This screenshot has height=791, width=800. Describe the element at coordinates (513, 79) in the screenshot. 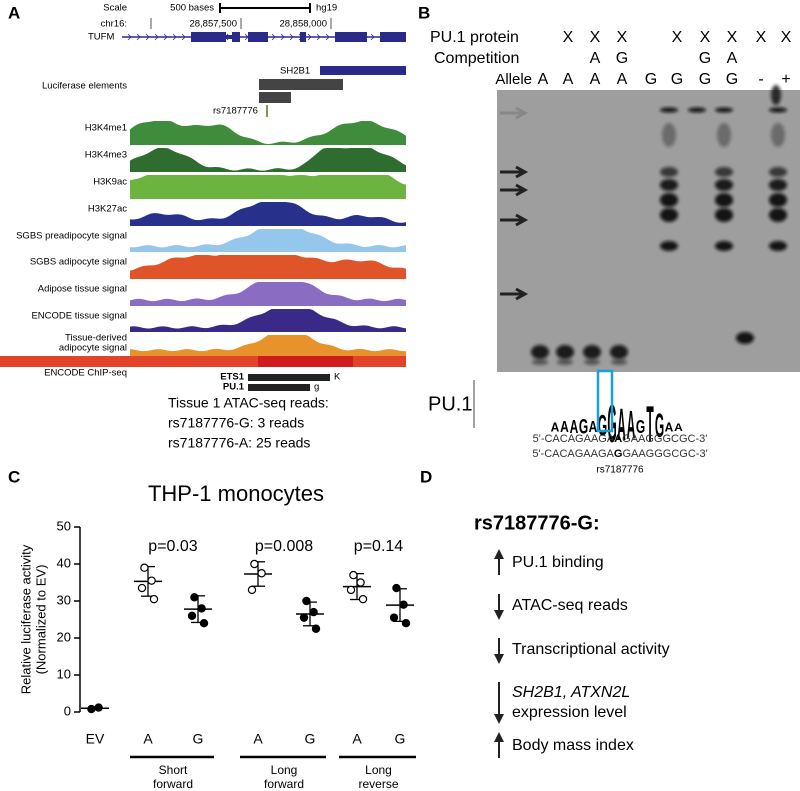

I see `row-label: Allele` at that location.